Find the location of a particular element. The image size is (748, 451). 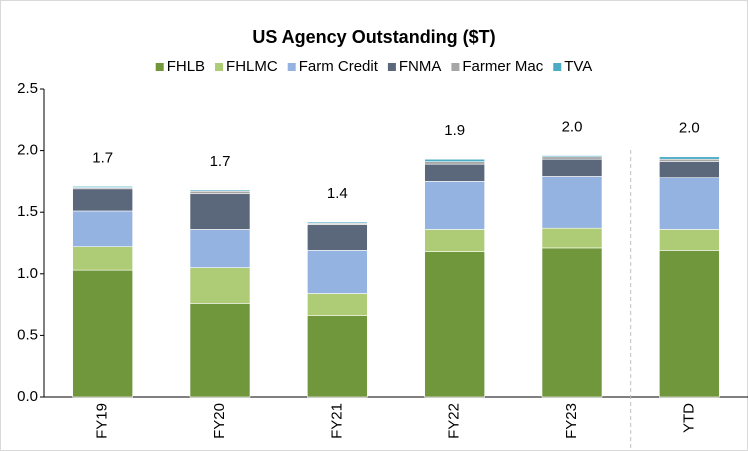

legend-label: Farmer Mac is located at coordinates (502, 66).